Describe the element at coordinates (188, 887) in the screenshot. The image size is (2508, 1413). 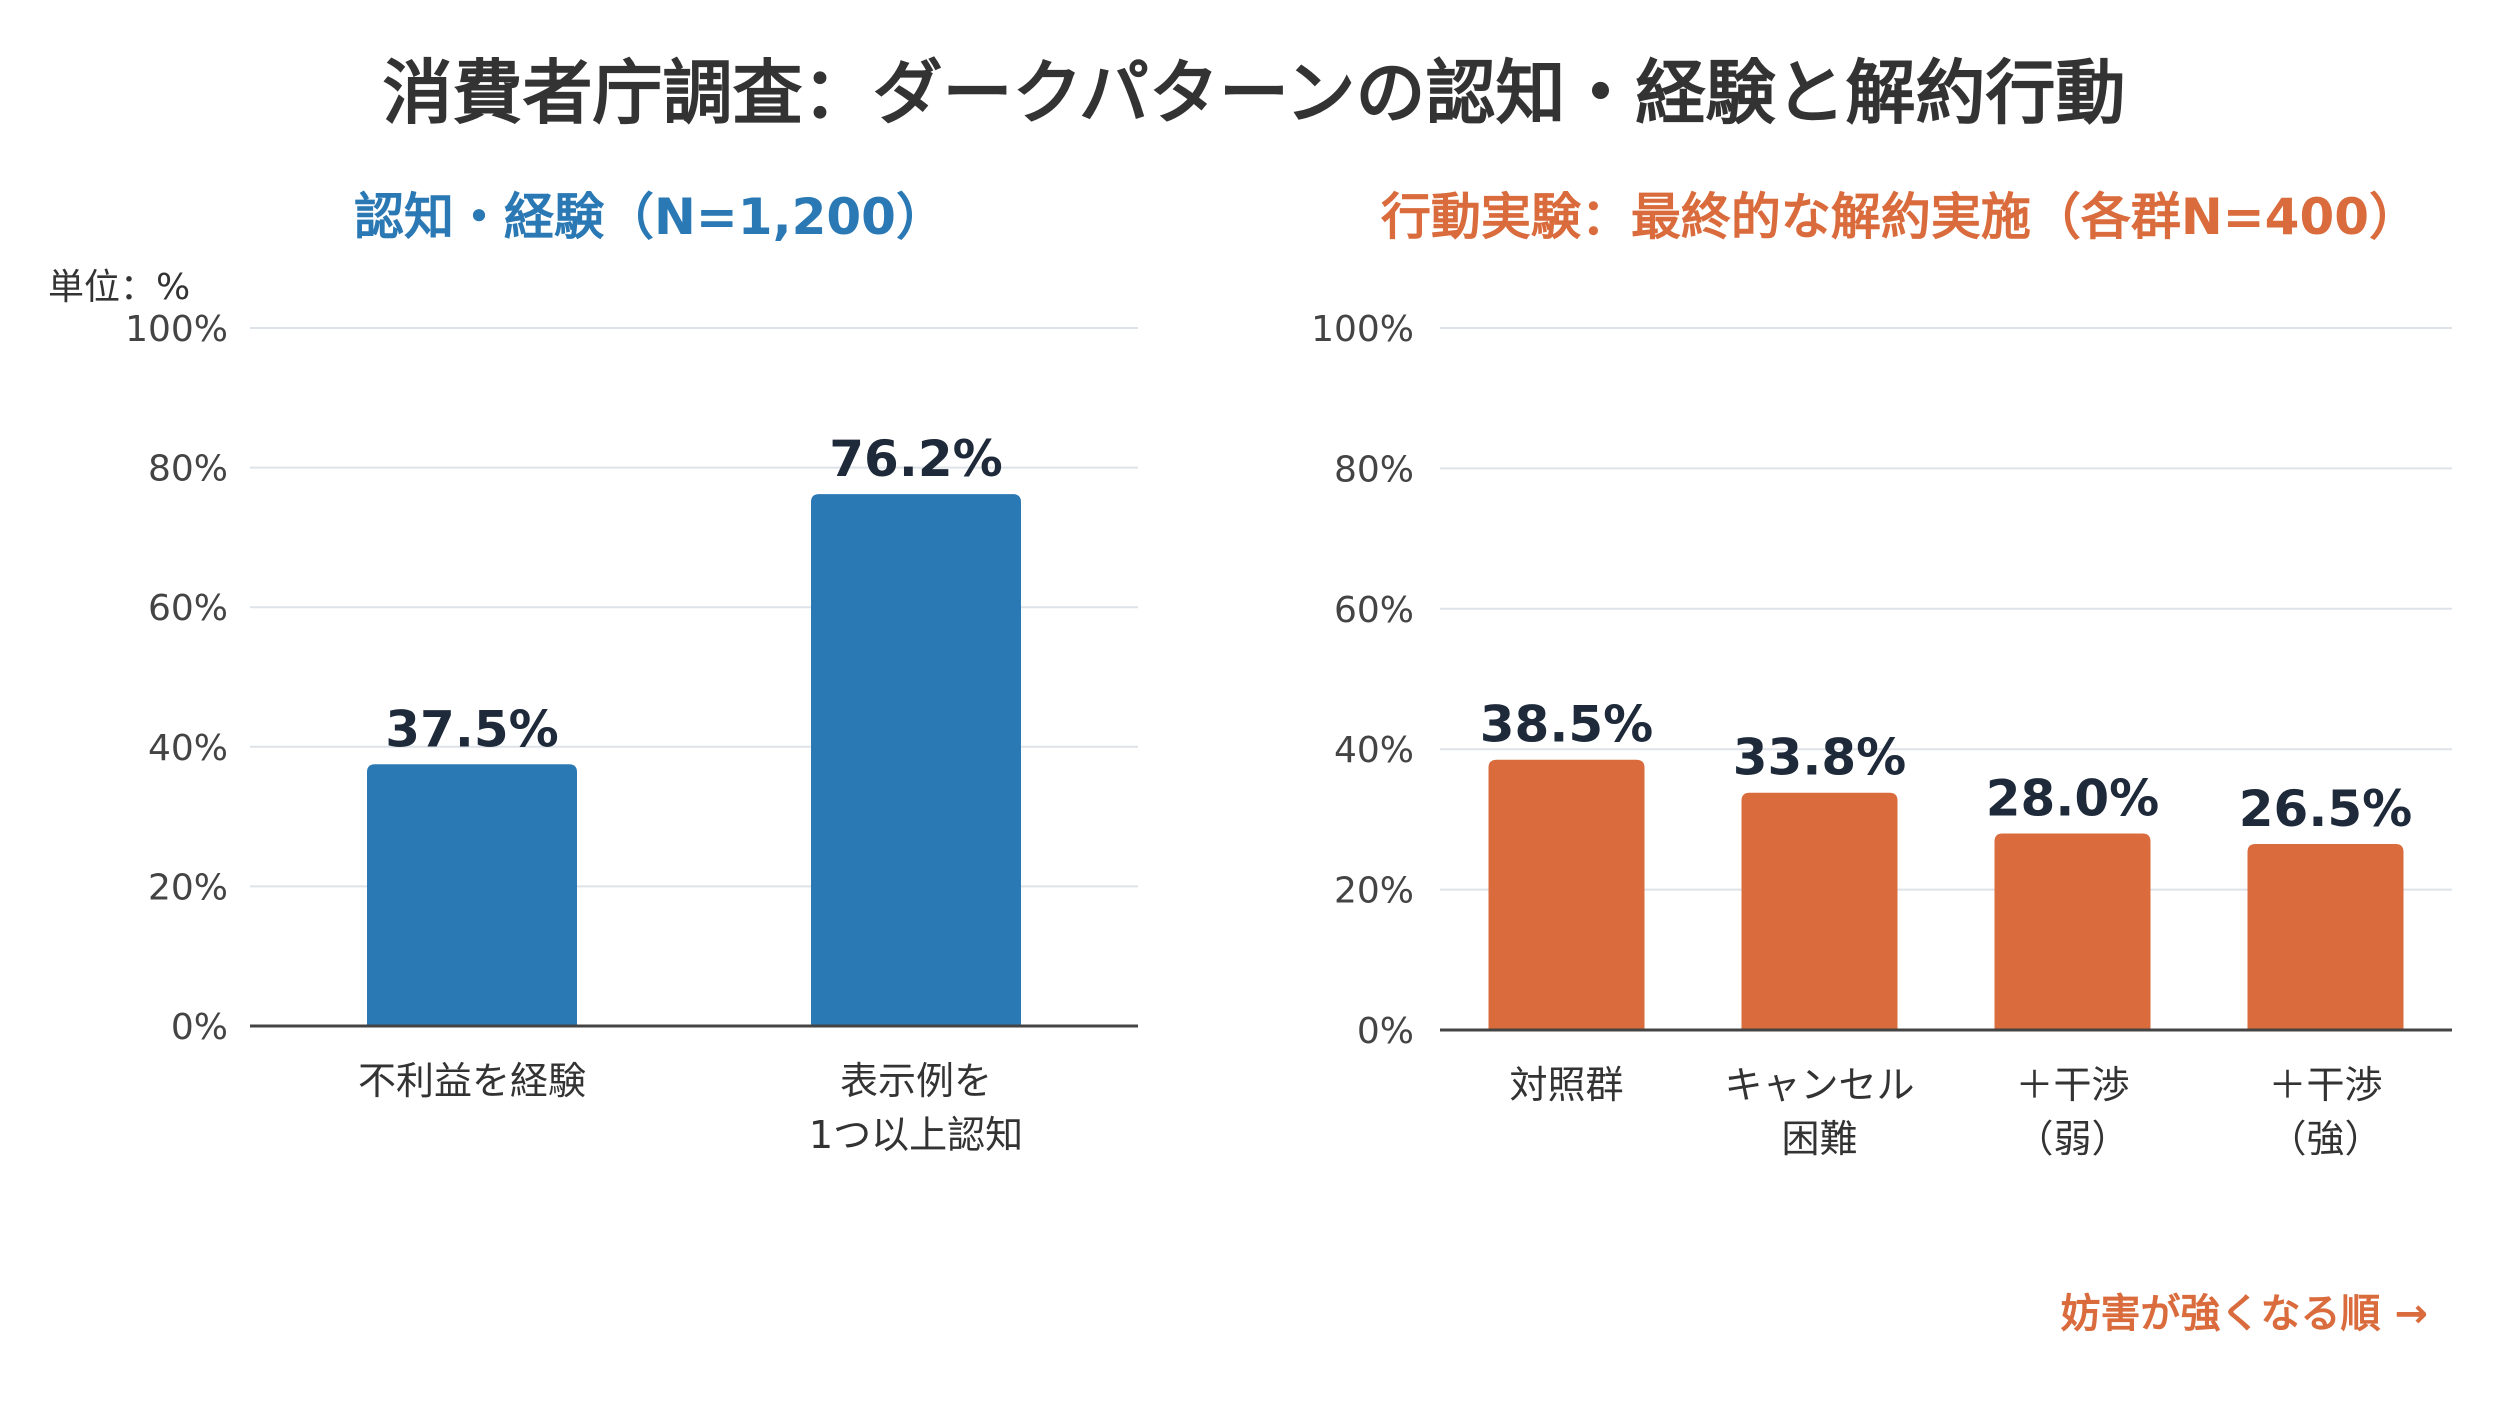
I see `left-ytick-label: 20%` at that location.